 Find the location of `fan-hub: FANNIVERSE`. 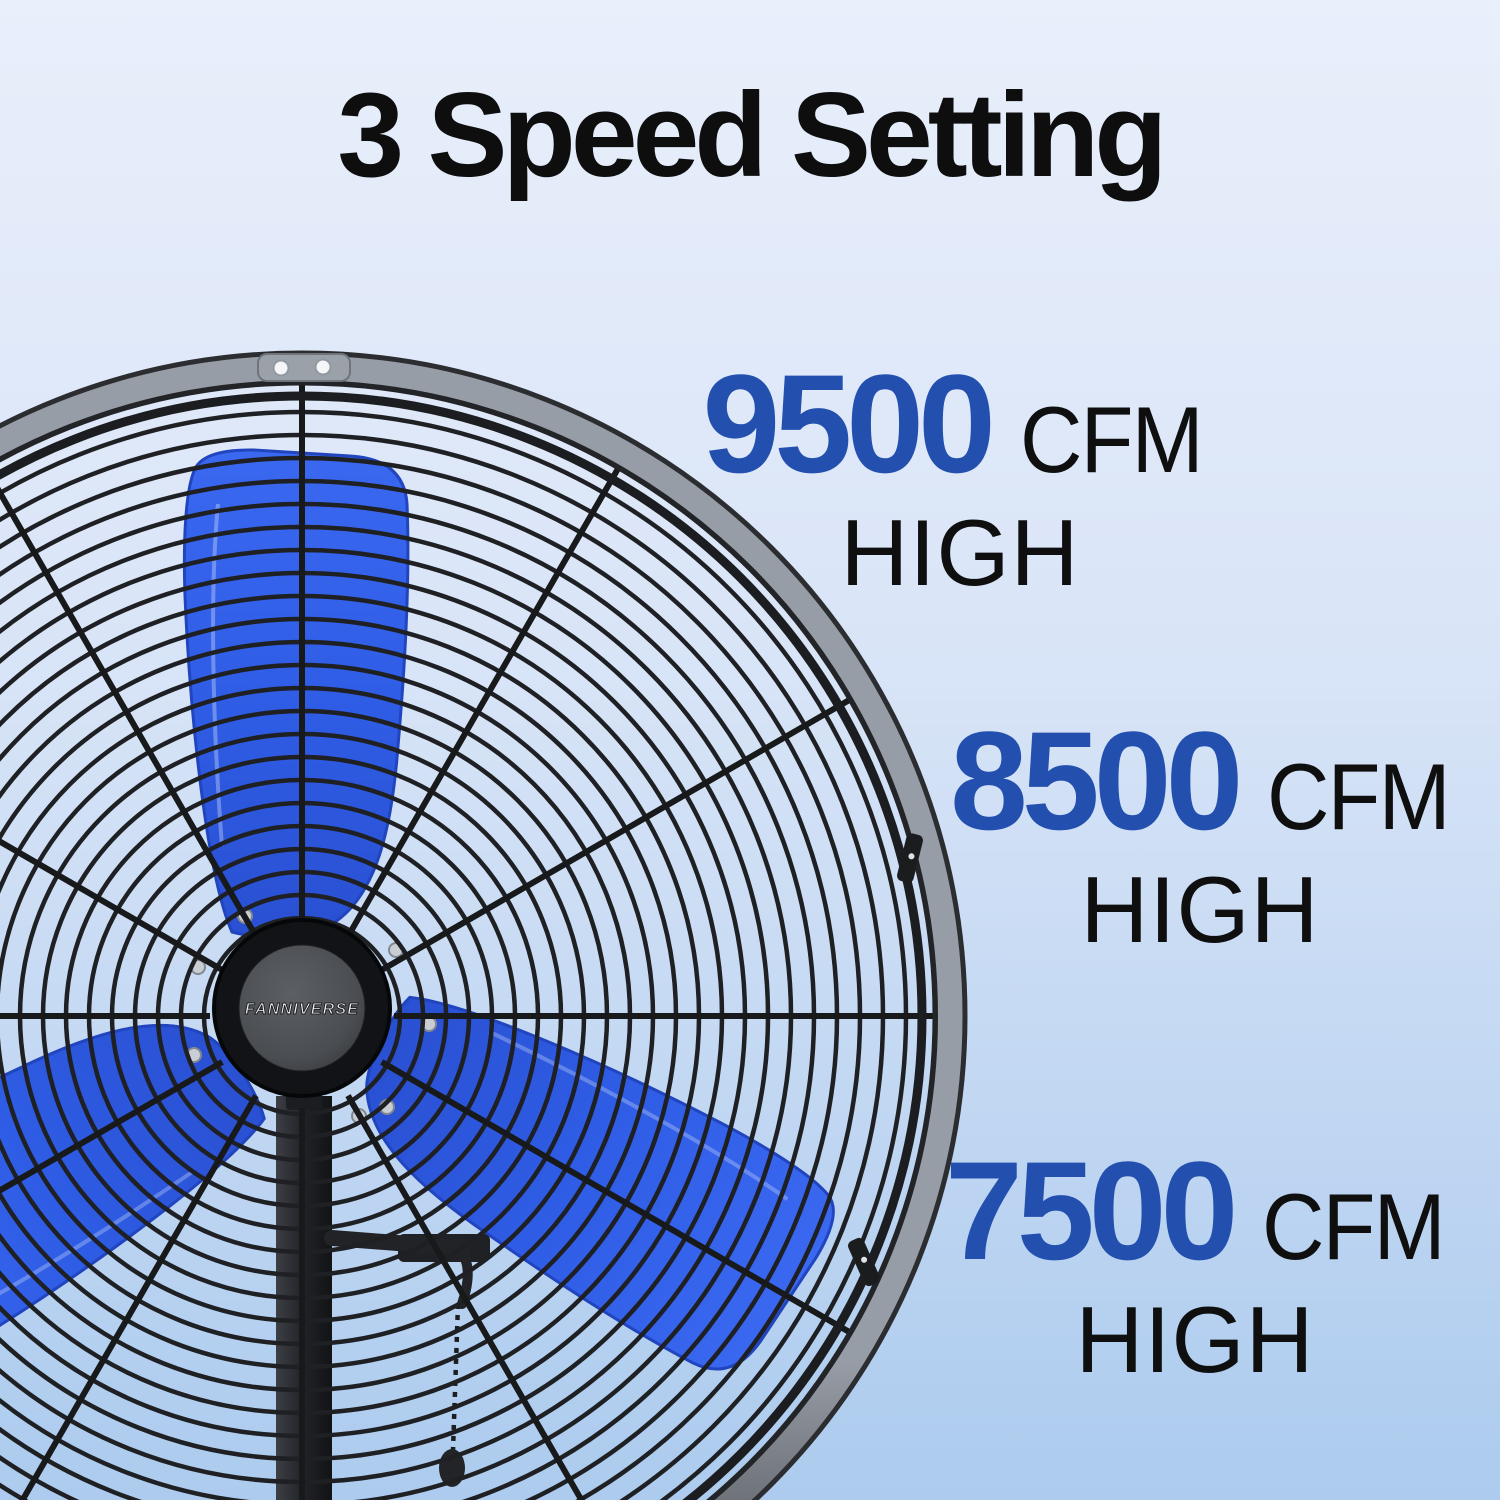

fan-hub: FANNIVERSE is located at coordinates (302, 1008).